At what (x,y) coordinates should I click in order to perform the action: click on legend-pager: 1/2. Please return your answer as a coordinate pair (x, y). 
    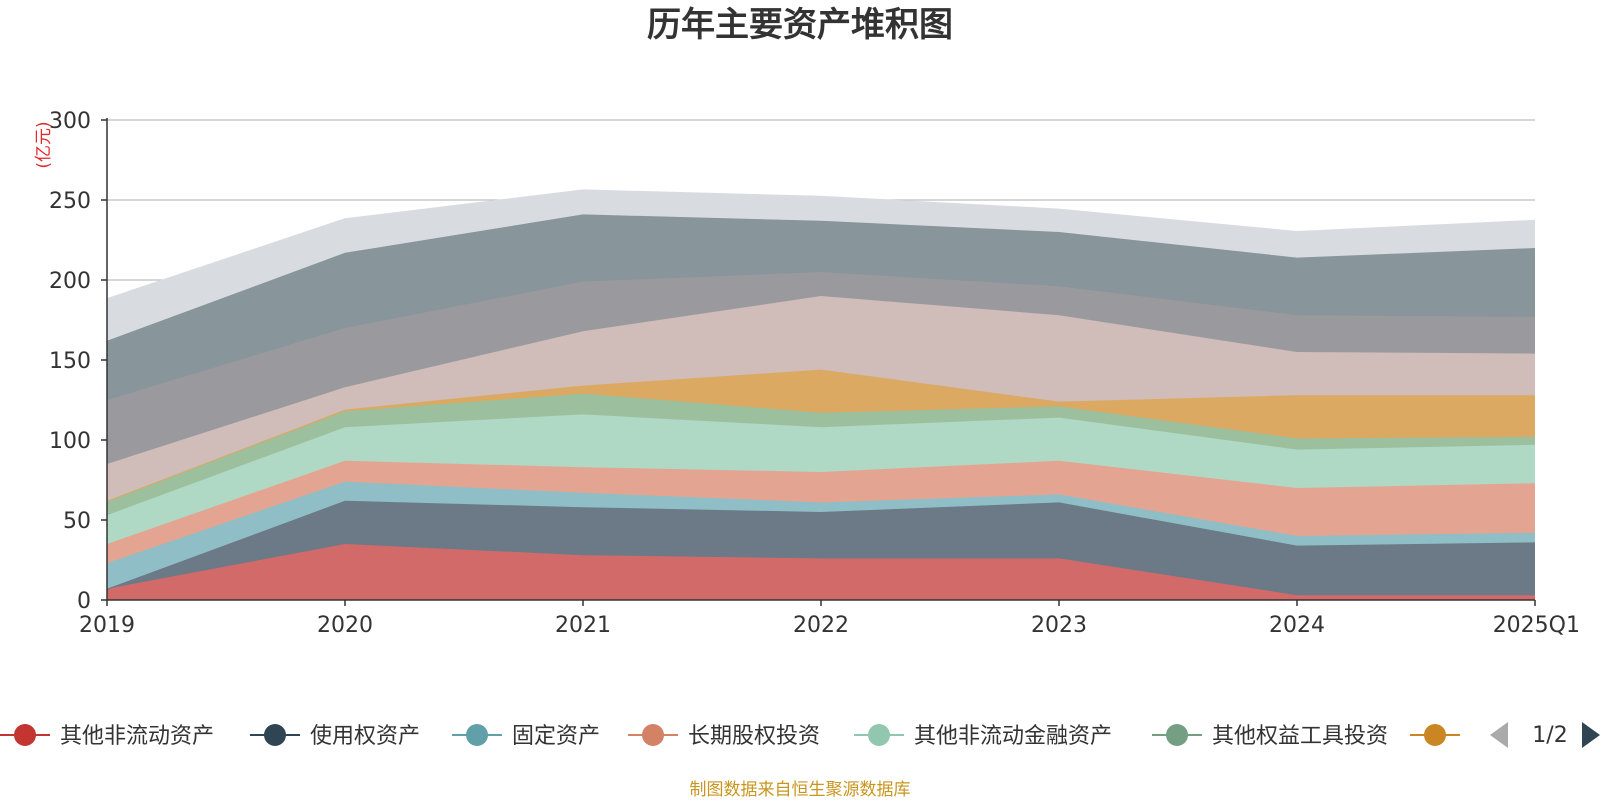
    Looking at the image, I should click on (1545, 735).